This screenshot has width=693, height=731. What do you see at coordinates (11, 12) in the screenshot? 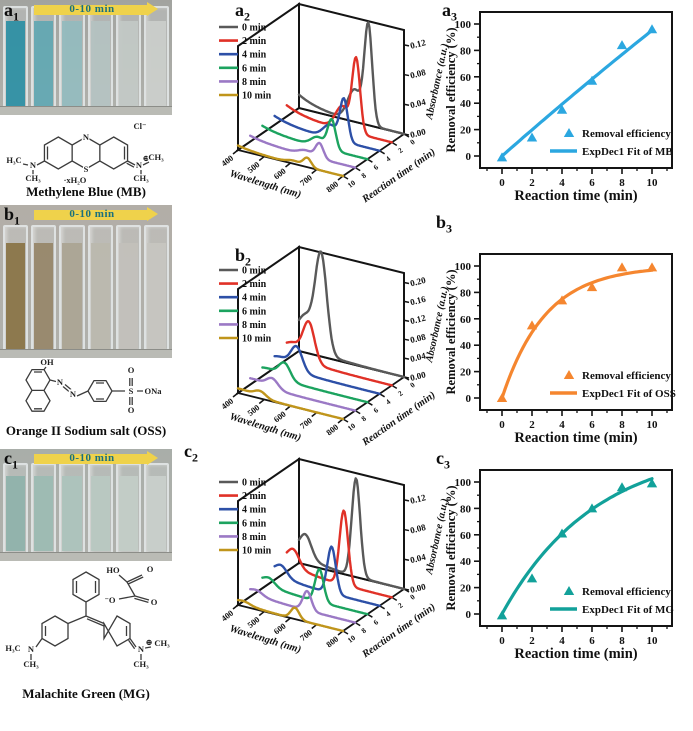
I see `panel-label-a1: a1` at bounding box center [11, 12].